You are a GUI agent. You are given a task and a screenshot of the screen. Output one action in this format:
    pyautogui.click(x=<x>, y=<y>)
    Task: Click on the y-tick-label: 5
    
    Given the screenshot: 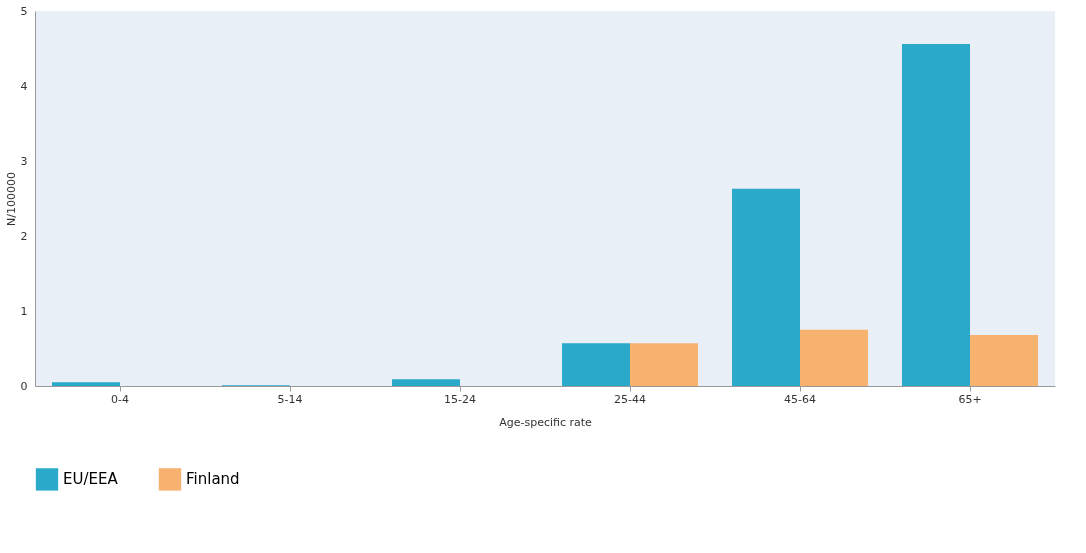 What is the action you would take?
    pyautogui.click(x=24, y=11)
    